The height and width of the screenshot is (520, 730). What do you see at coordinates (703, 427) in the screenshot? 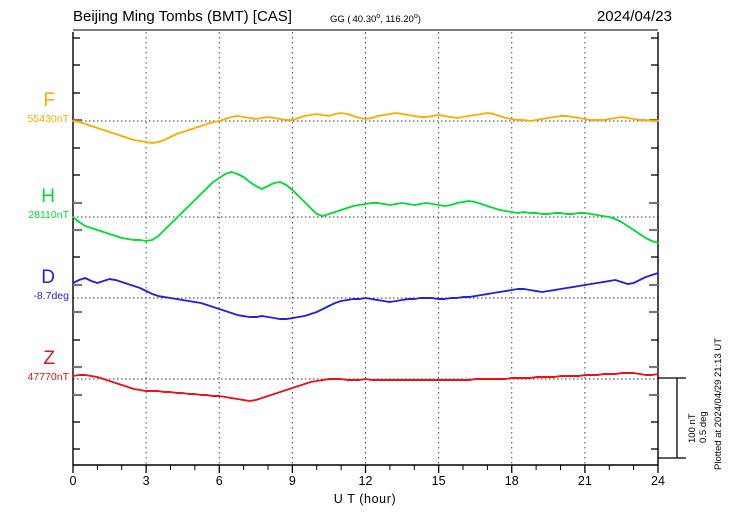
I see `scale-bar-deg: 0.5 deg` at bounding box center [703, 427].